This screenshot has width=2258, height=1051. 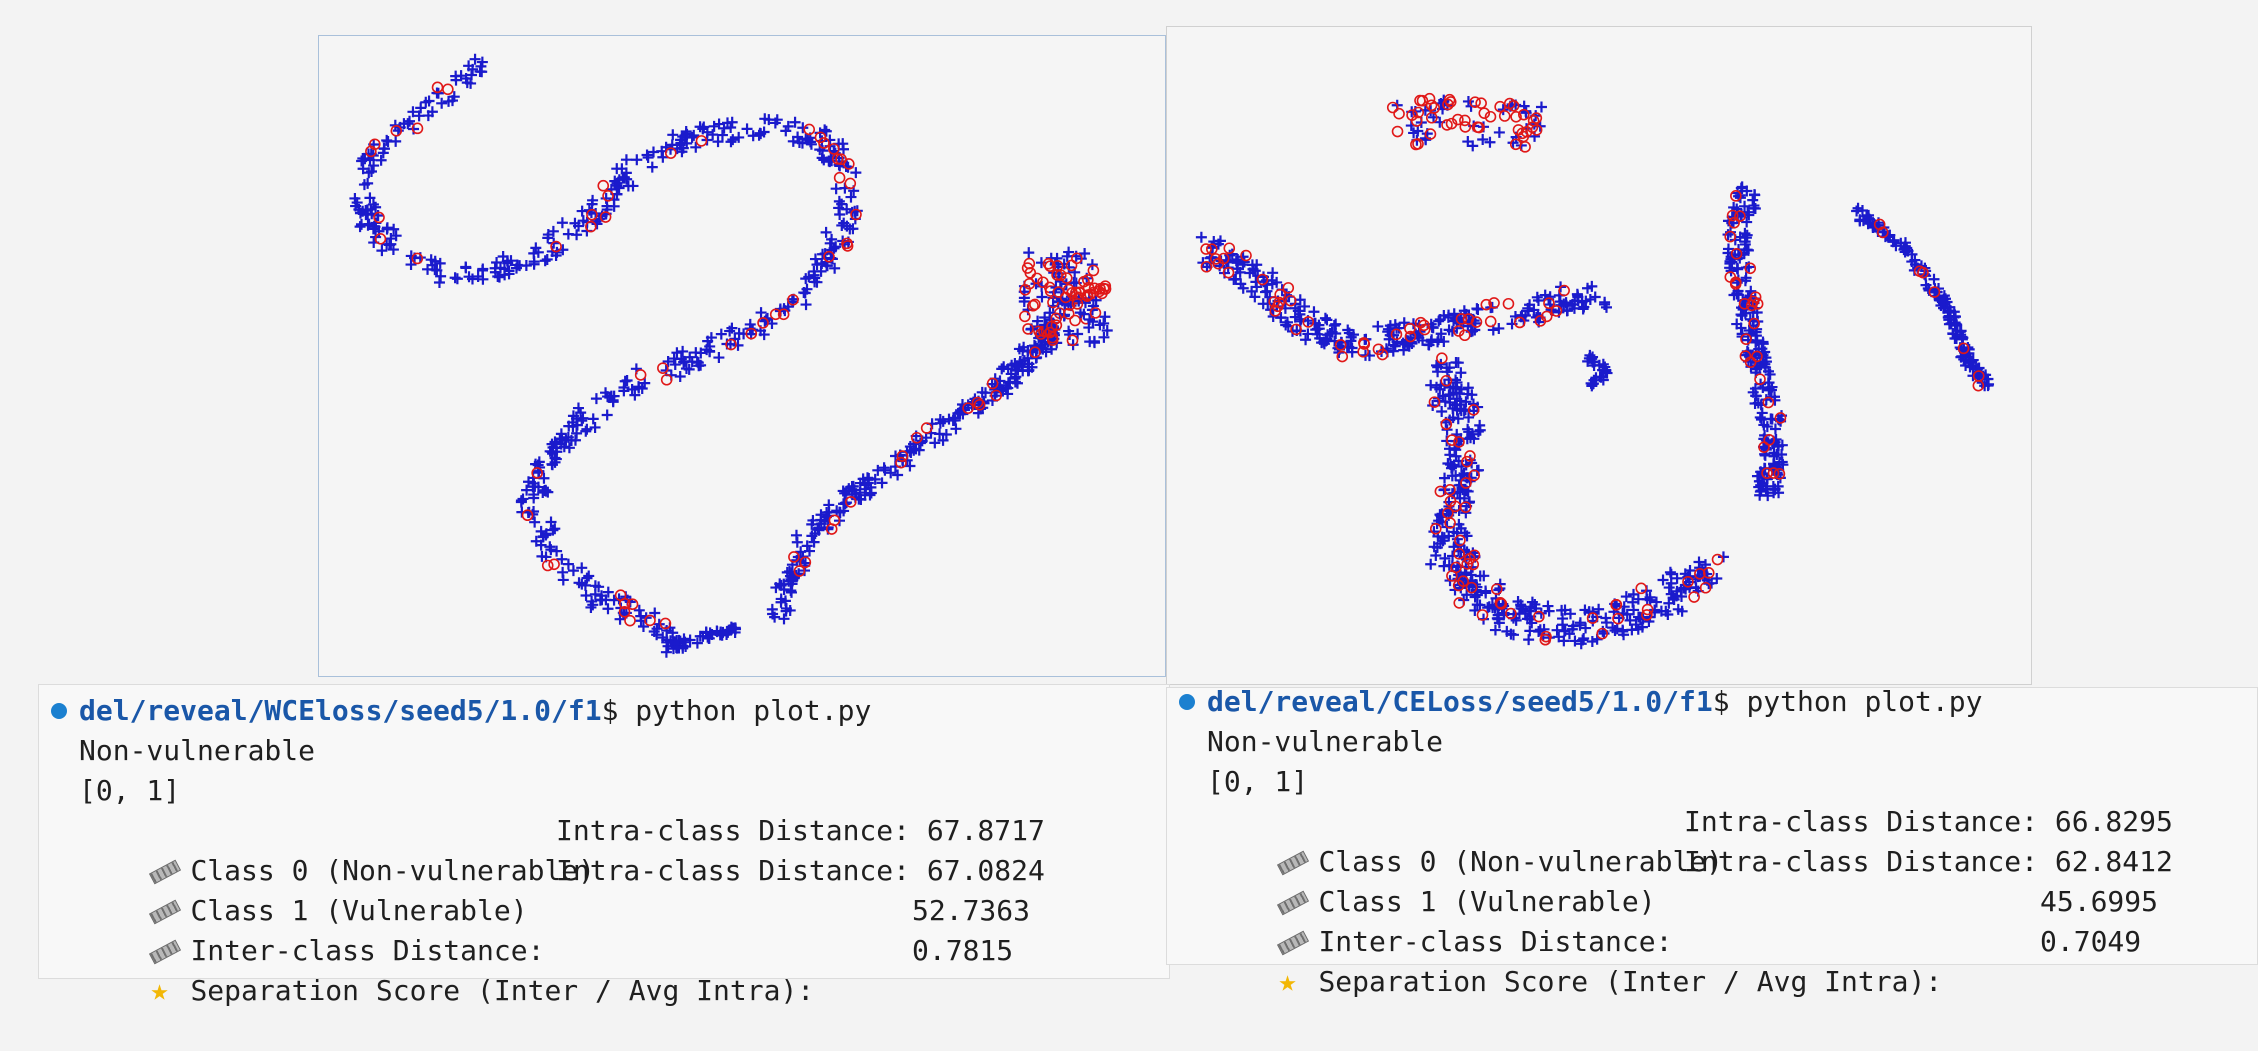 What do you see at coordinates (59, 711) in the screenshot?
I see `status-dot-icon` at bounding box center [59, 711].